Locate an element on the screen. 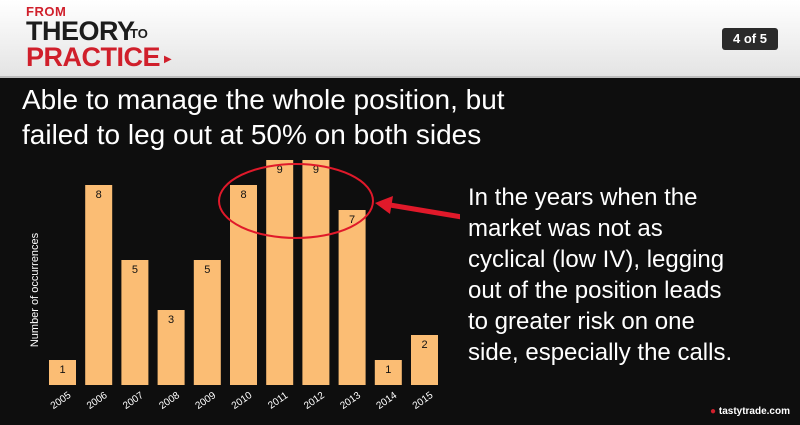 This screenshot has height=425, width=800. annotation-group is located at coordinates (339, 201).